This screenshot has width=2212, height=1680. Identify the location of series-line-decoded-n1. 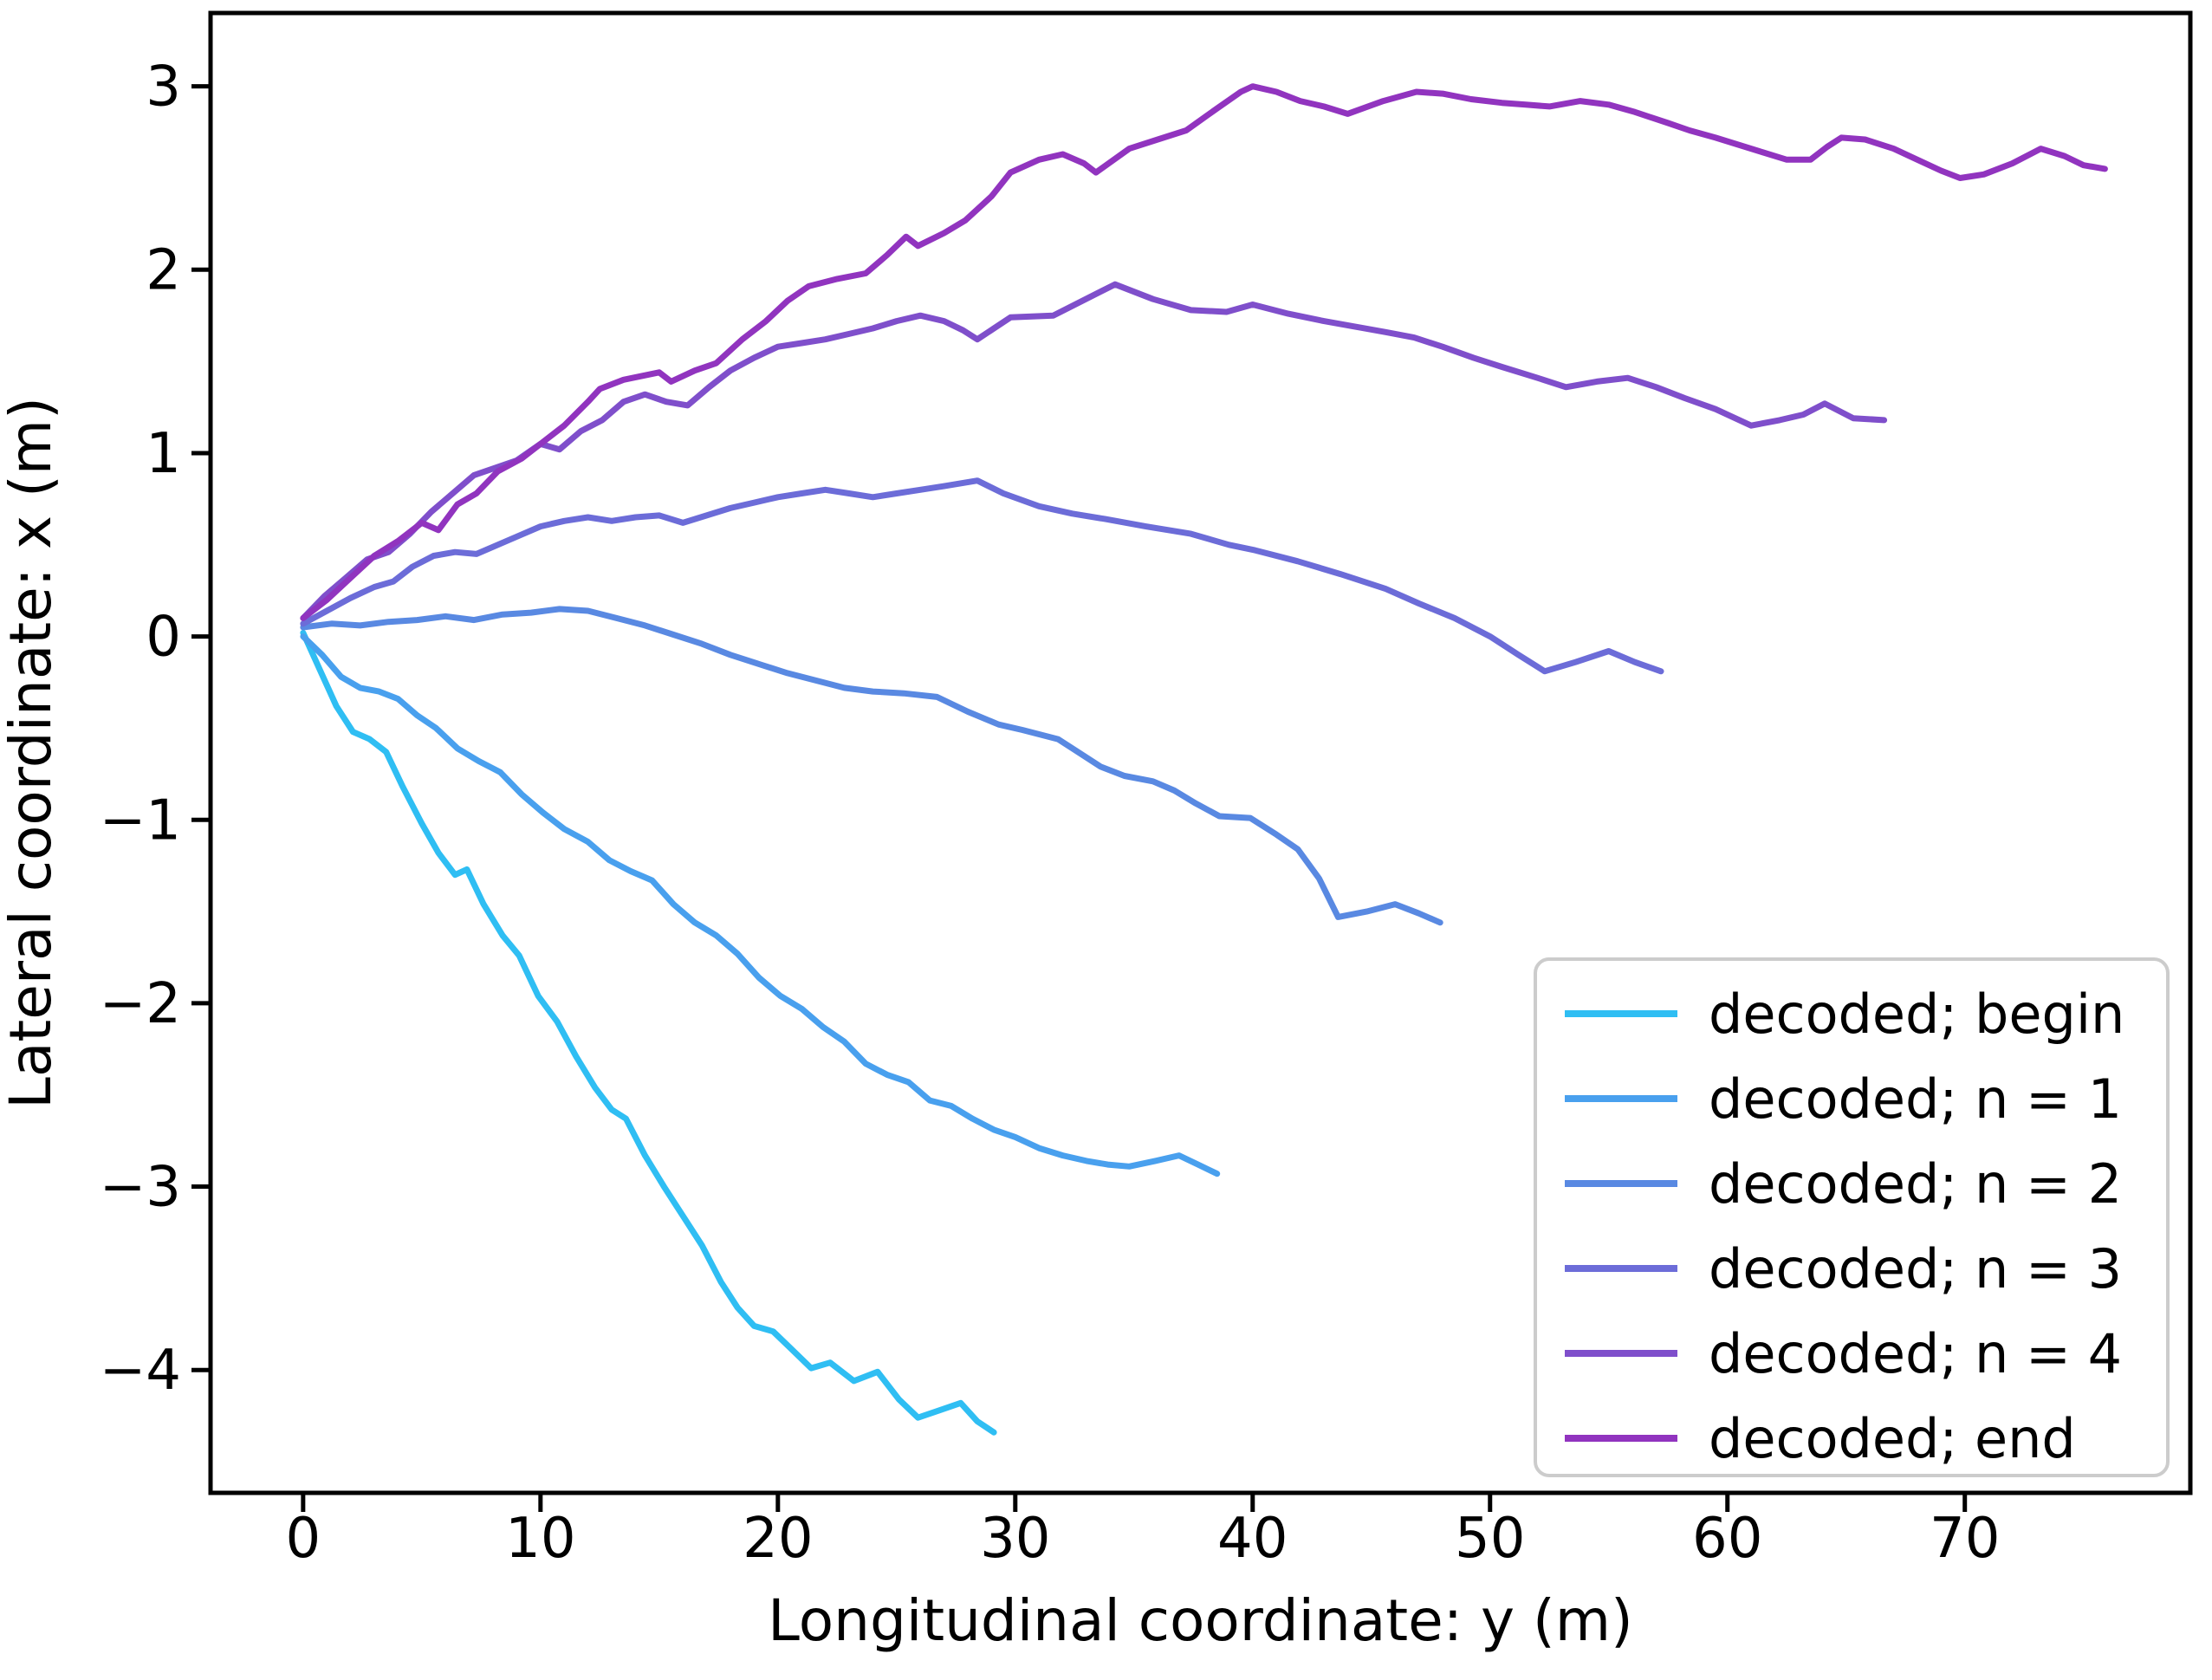
(760, 905).